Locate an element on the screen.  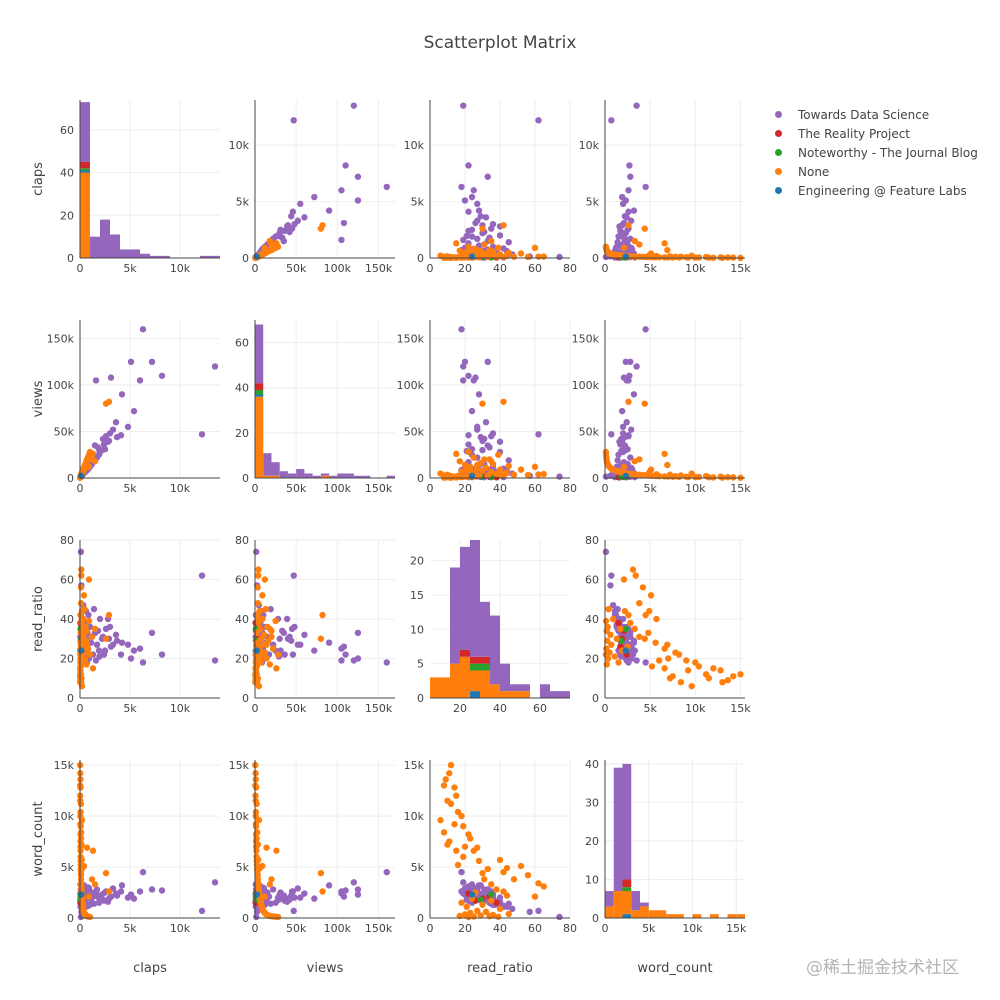
legend-item: Towards Data Science is located at coordinates (875, 114).